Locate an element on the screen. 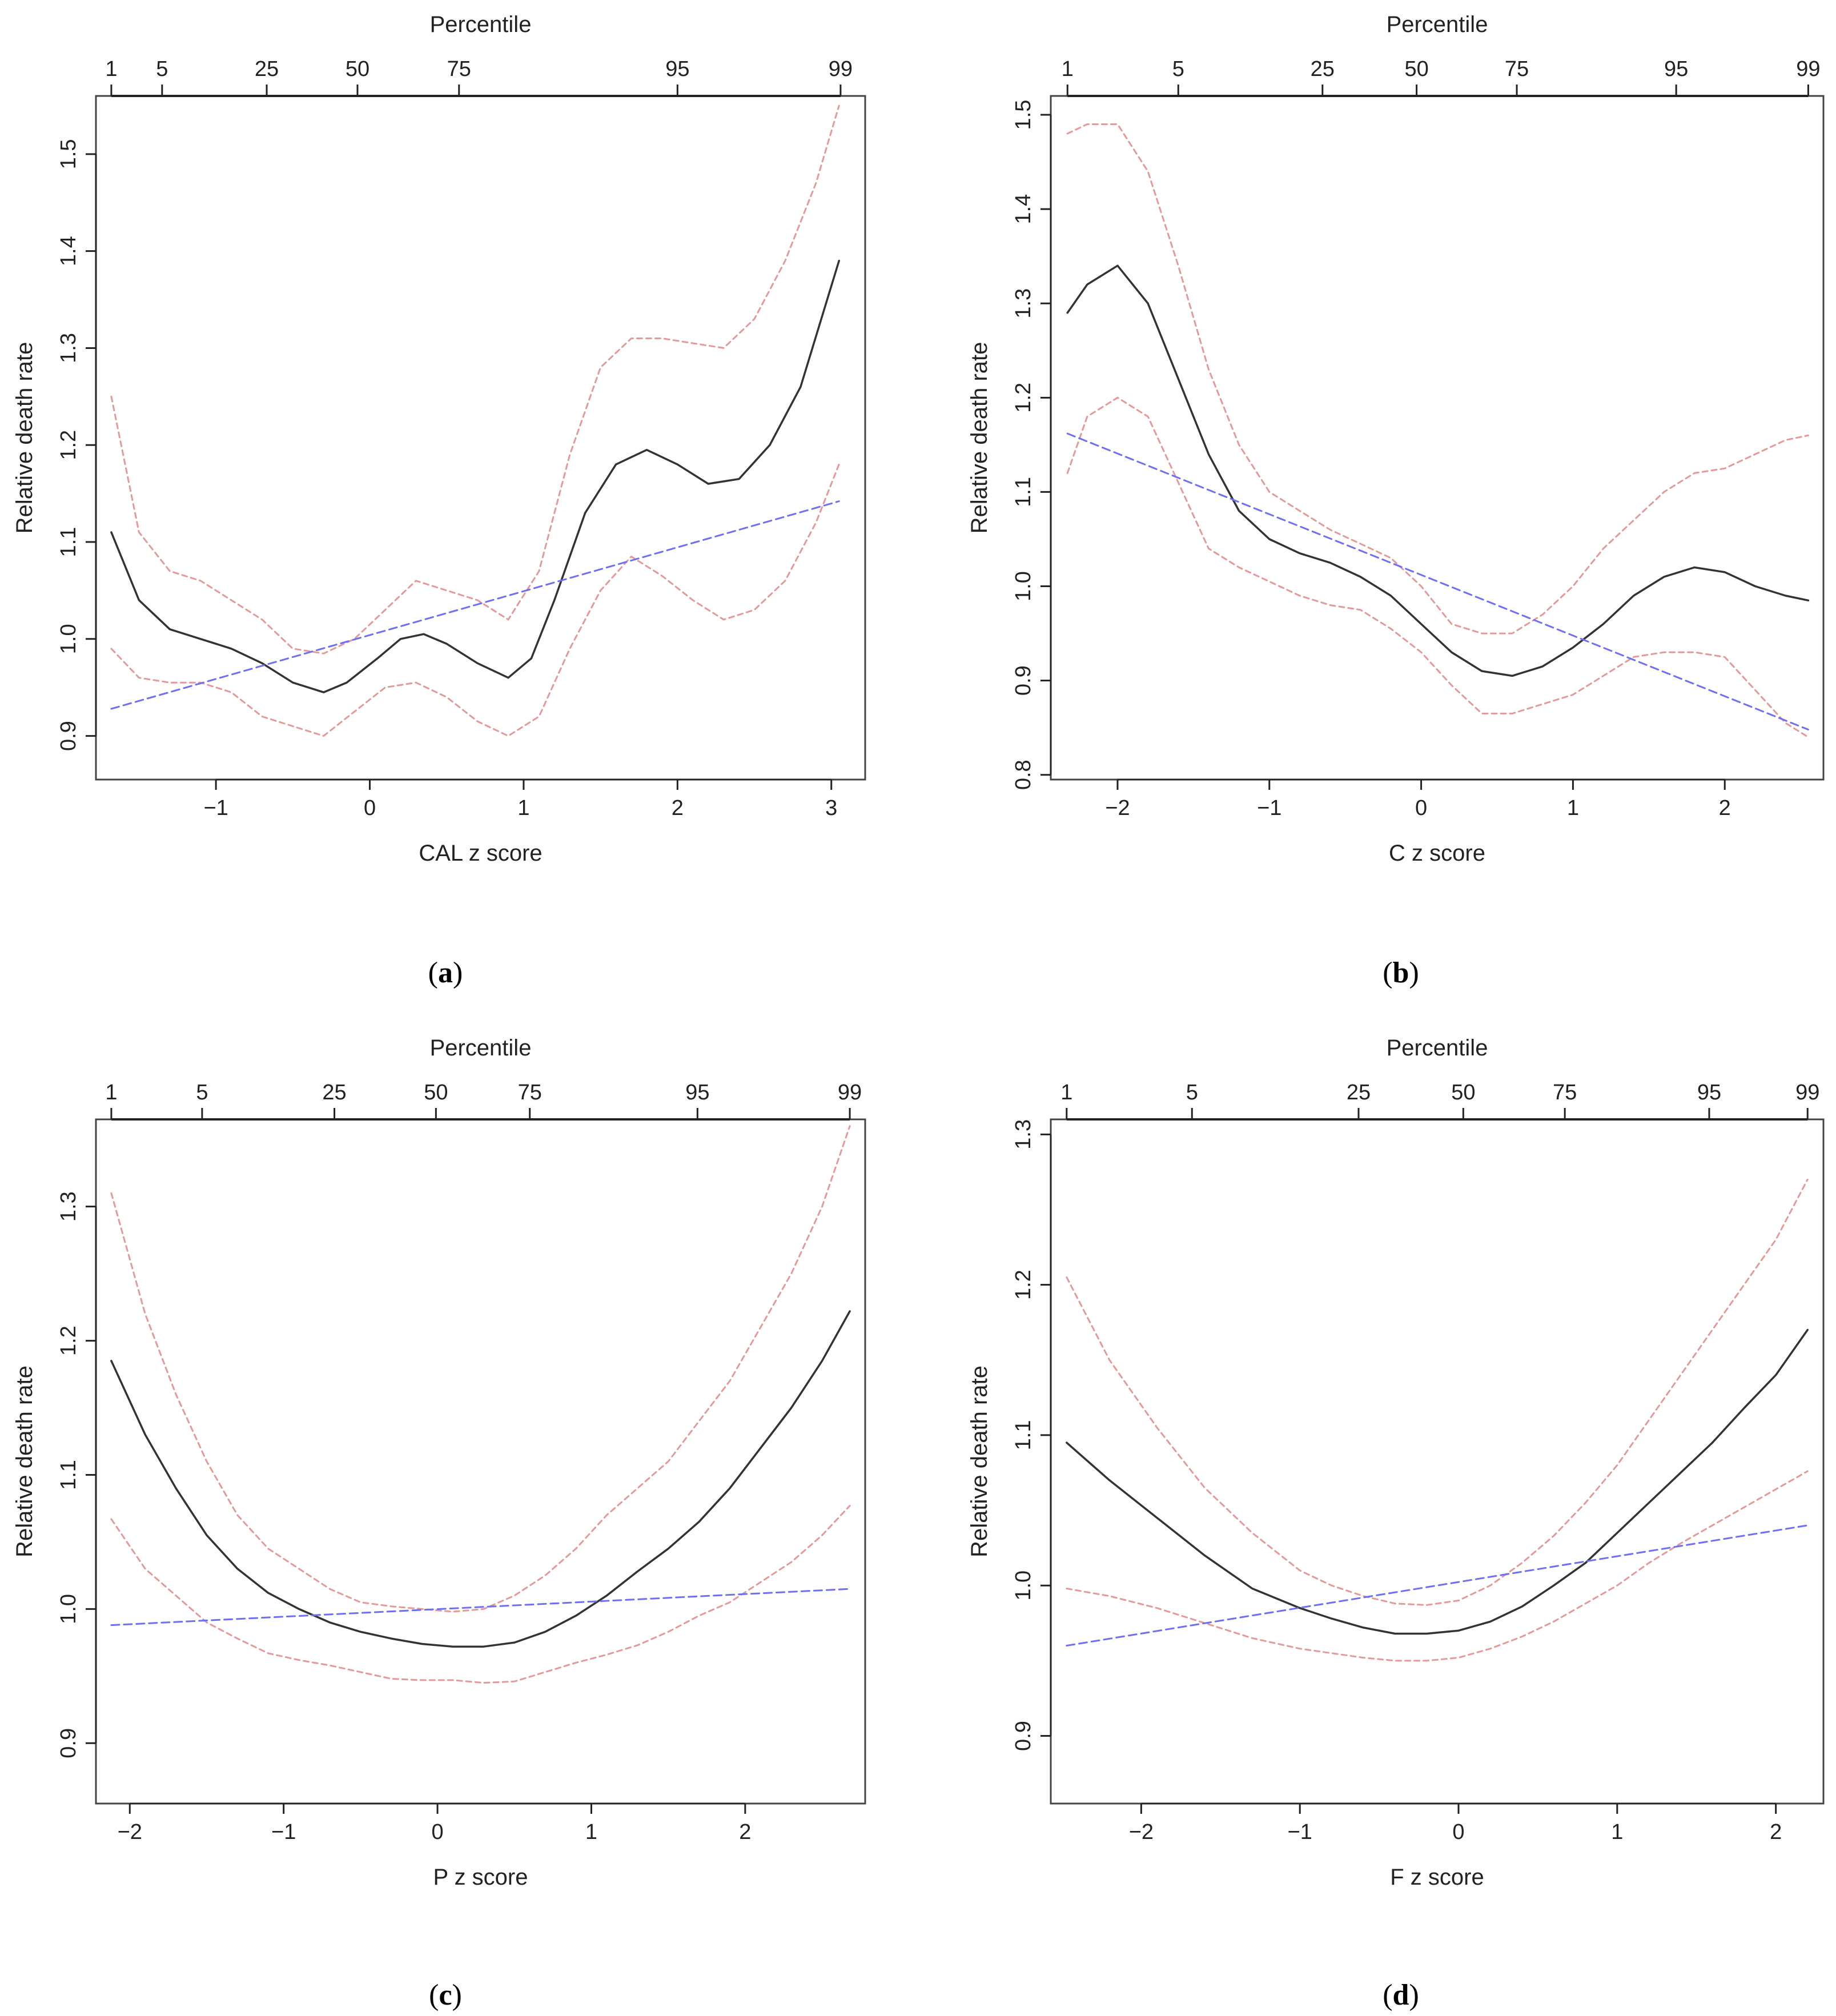  caption-letter-c: c is located at coordinates (445, 1995).